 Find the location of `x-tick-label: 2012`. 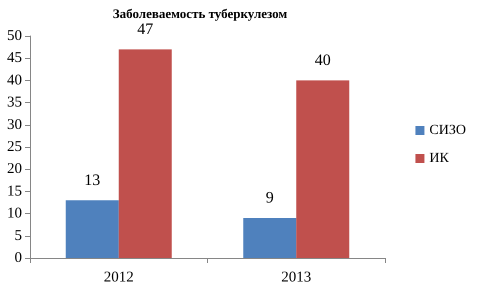

x-tick-label: 2012 is located at coordinates (119, 278).